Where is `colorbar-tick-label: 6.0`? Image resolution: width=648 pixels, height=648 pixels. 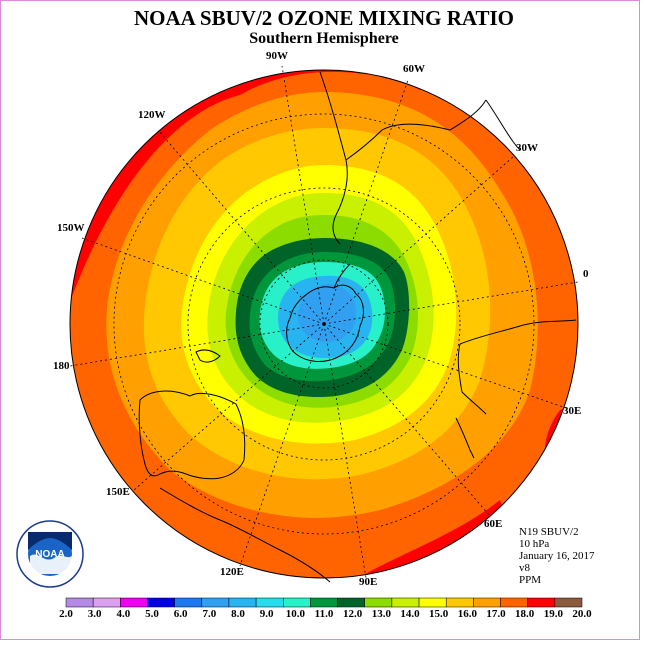 colorbar-tick-label: 6.0 is located at coordinates (180, 614).